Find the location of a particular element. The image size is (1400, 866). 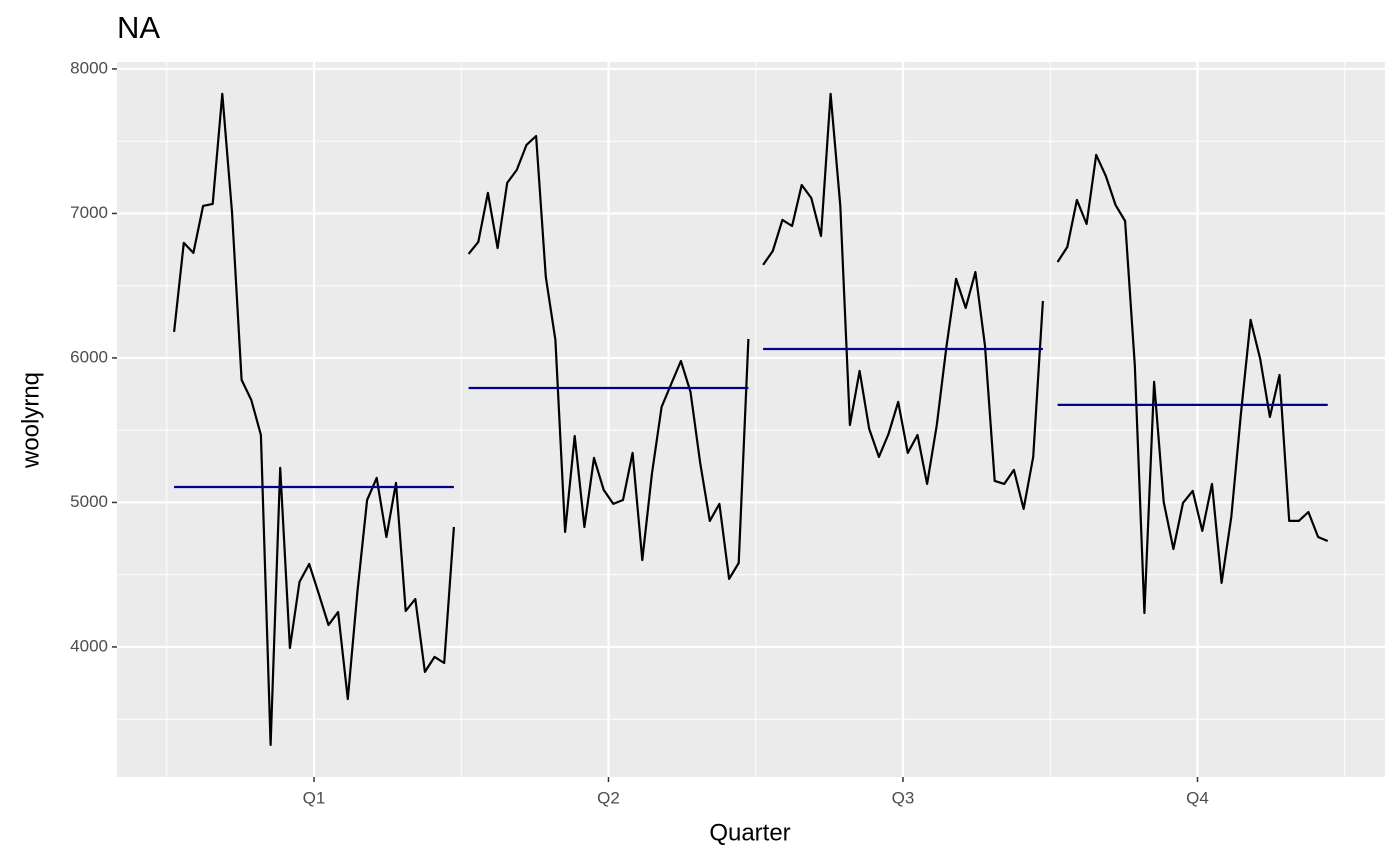

x-axis-title: Quarter is located at coordinates (749, 832).